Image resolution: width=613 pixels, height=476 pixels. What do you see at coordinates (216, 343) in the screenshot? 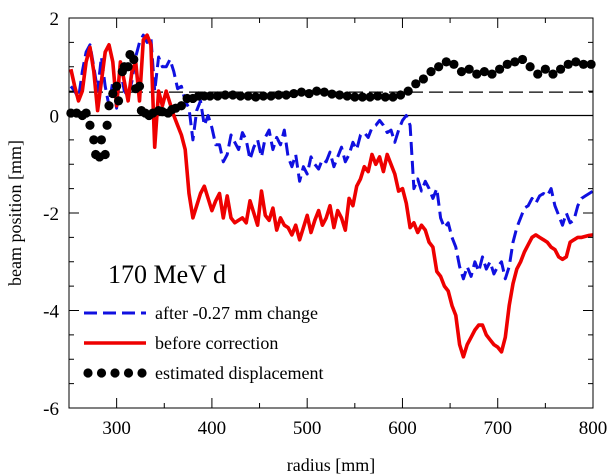
I see `legend-label: before correction` at bounding box center [216, 343].